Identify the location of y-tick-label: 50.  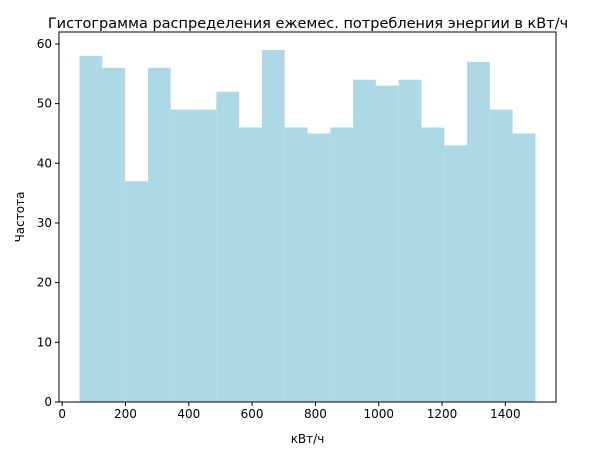
(44, 104).